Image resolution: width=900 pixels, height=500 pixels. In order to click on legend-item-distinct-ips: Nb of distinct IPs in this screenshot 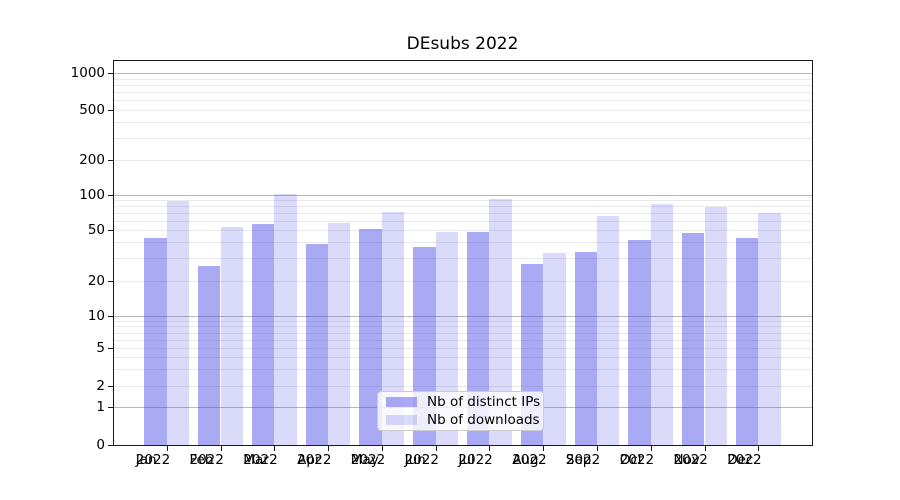, I will do `click(464, 401)`.